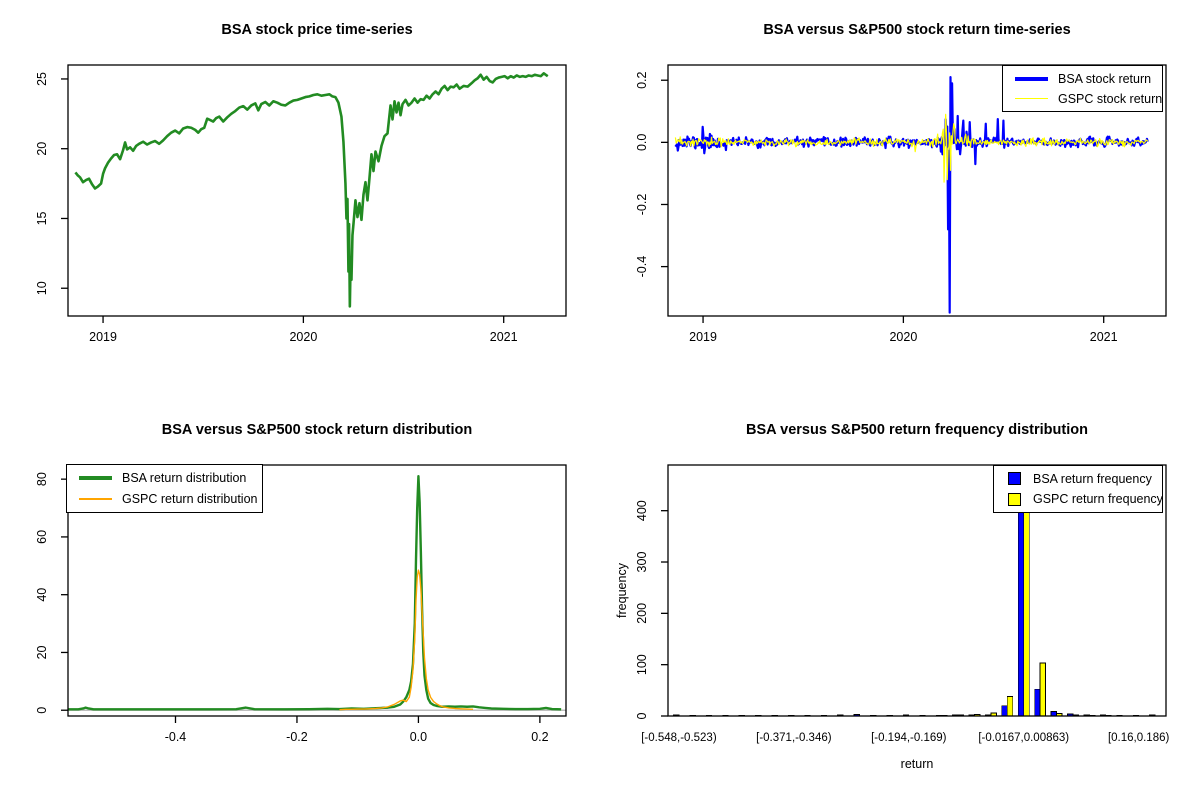 Image resolution: width=1200 pixels, height=800 pixels. I want to click on y-tick-label: 60, so click(42, 537).